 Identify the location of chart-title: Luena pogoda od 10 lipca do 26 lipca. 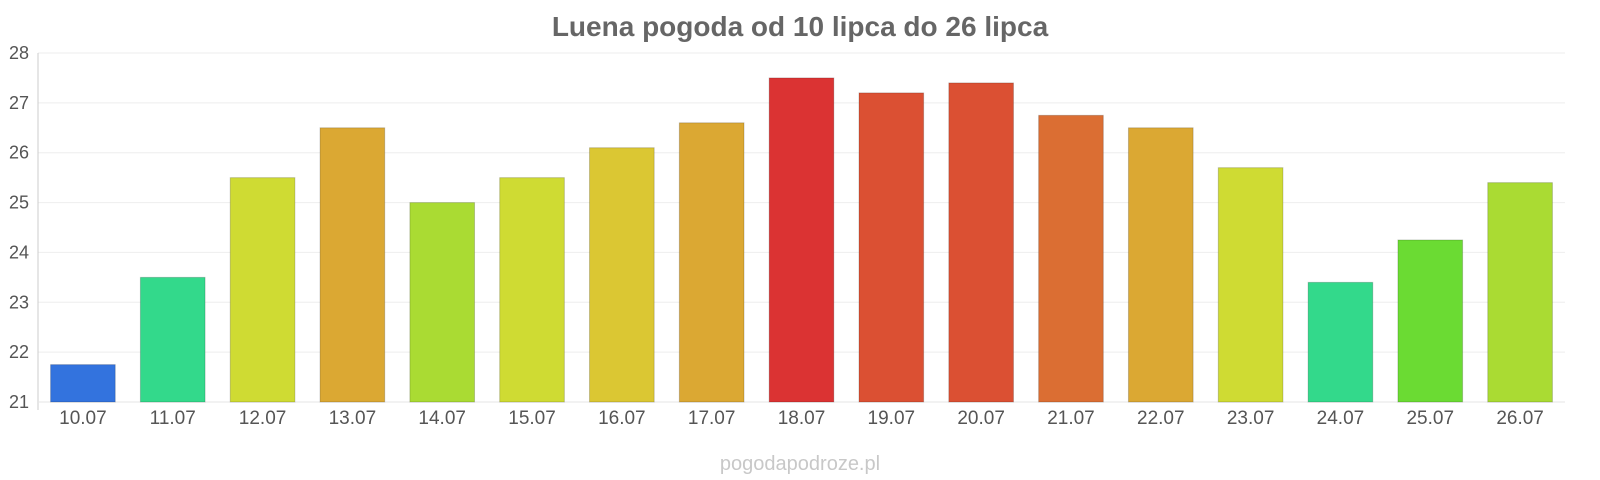
(800, 26).